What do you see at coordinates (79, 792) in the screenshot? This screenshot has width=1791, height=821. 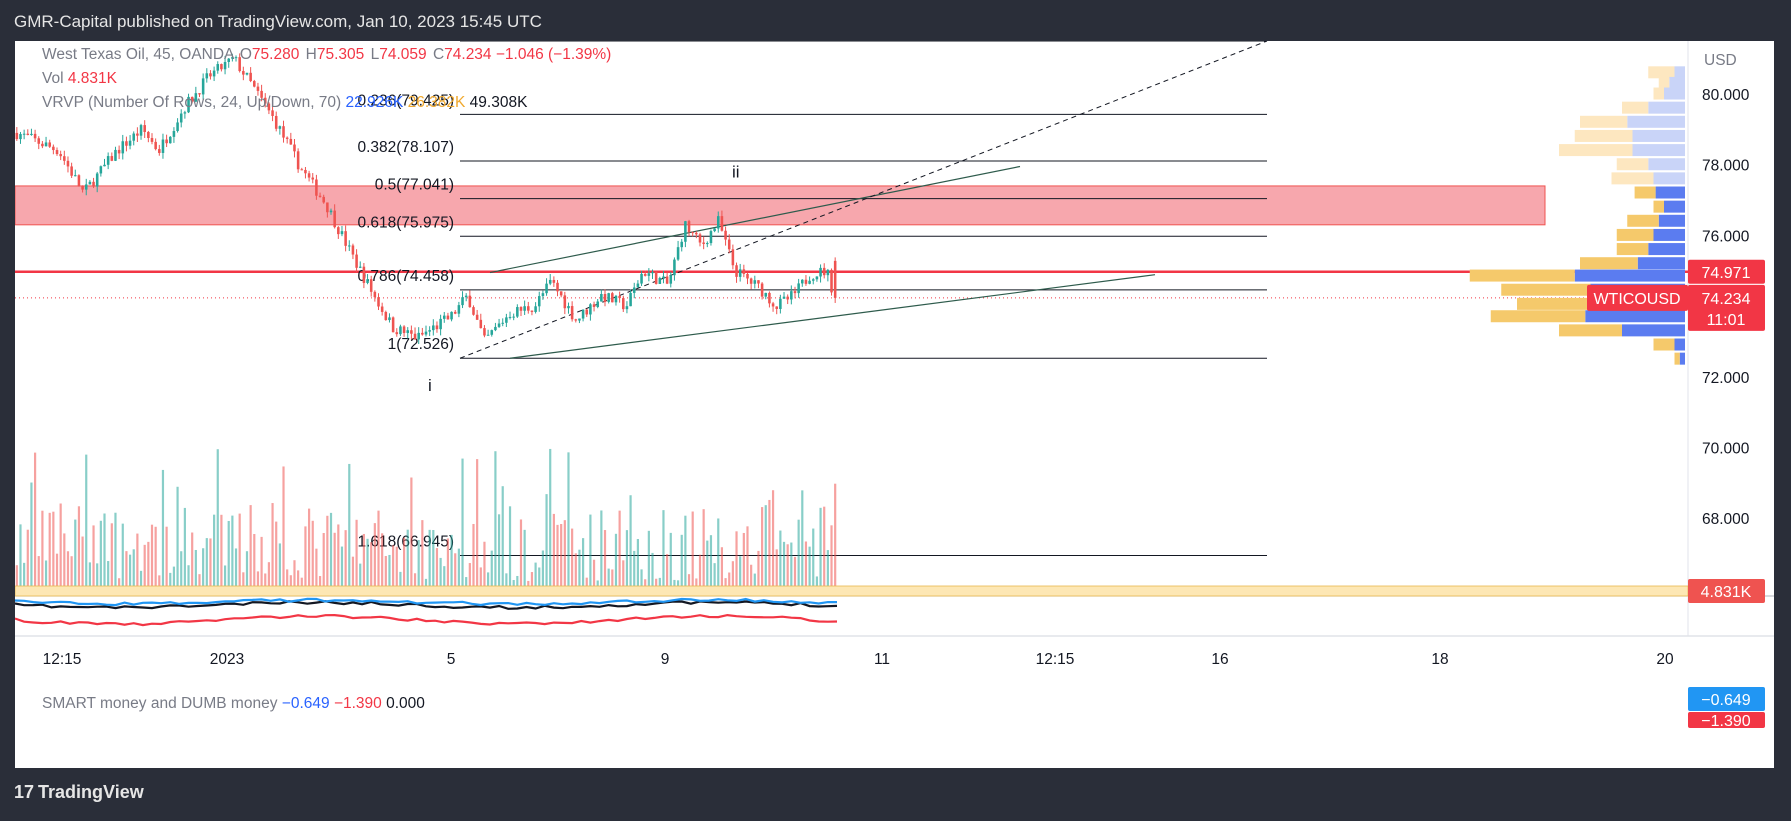 I see `tradingview-brand: 17 TradingView` at bounding box center [79, 792].